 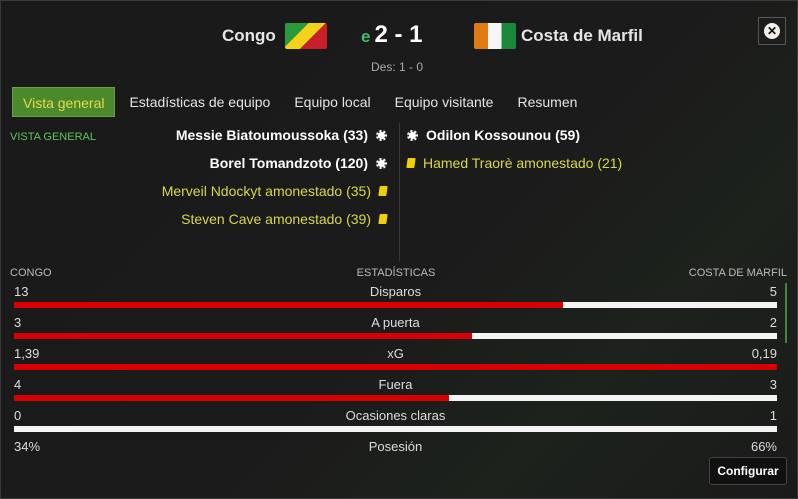 I want to click on stat-label: Ocasiones claras, so click(x=395, y=415).